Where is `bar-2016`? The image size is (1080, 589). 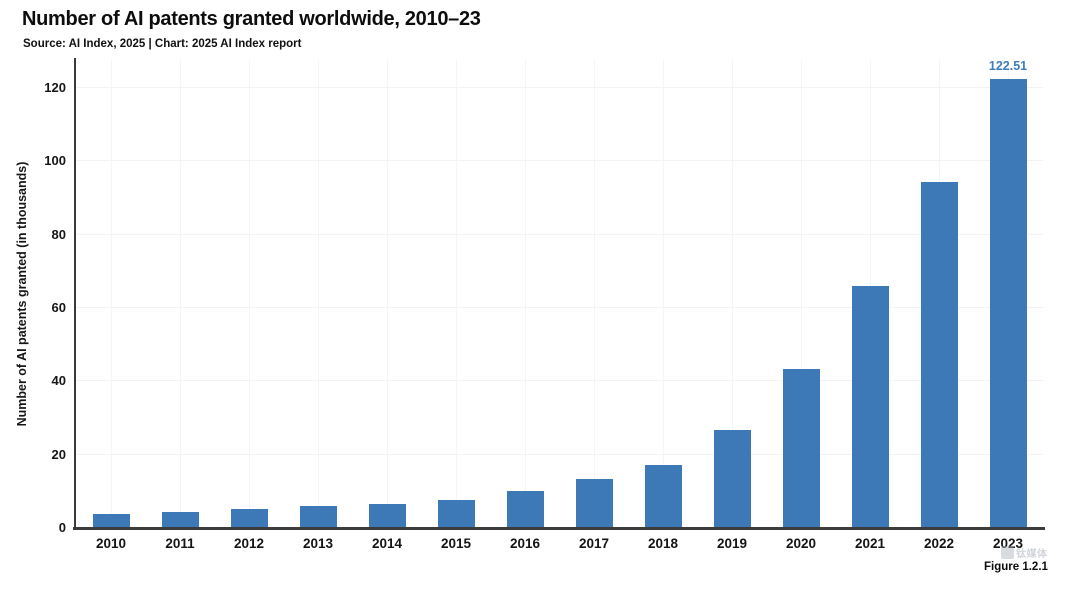
bar-2016 is located at coordinates (525, 509).